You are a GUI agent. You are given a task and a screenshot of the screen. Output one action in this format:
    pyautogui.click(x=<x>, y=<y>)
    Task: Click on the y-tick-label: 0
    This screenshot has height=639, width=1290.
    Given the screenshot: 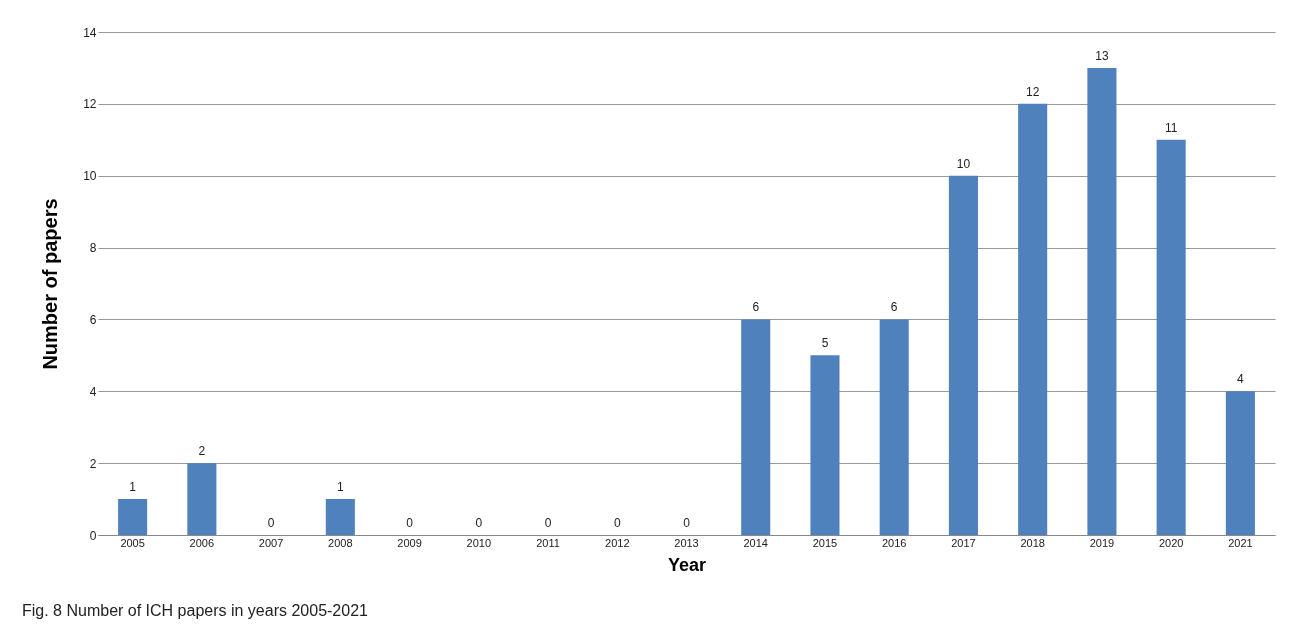 What is the action you would take?
    pyautogui.click(x=93, y=535)
    